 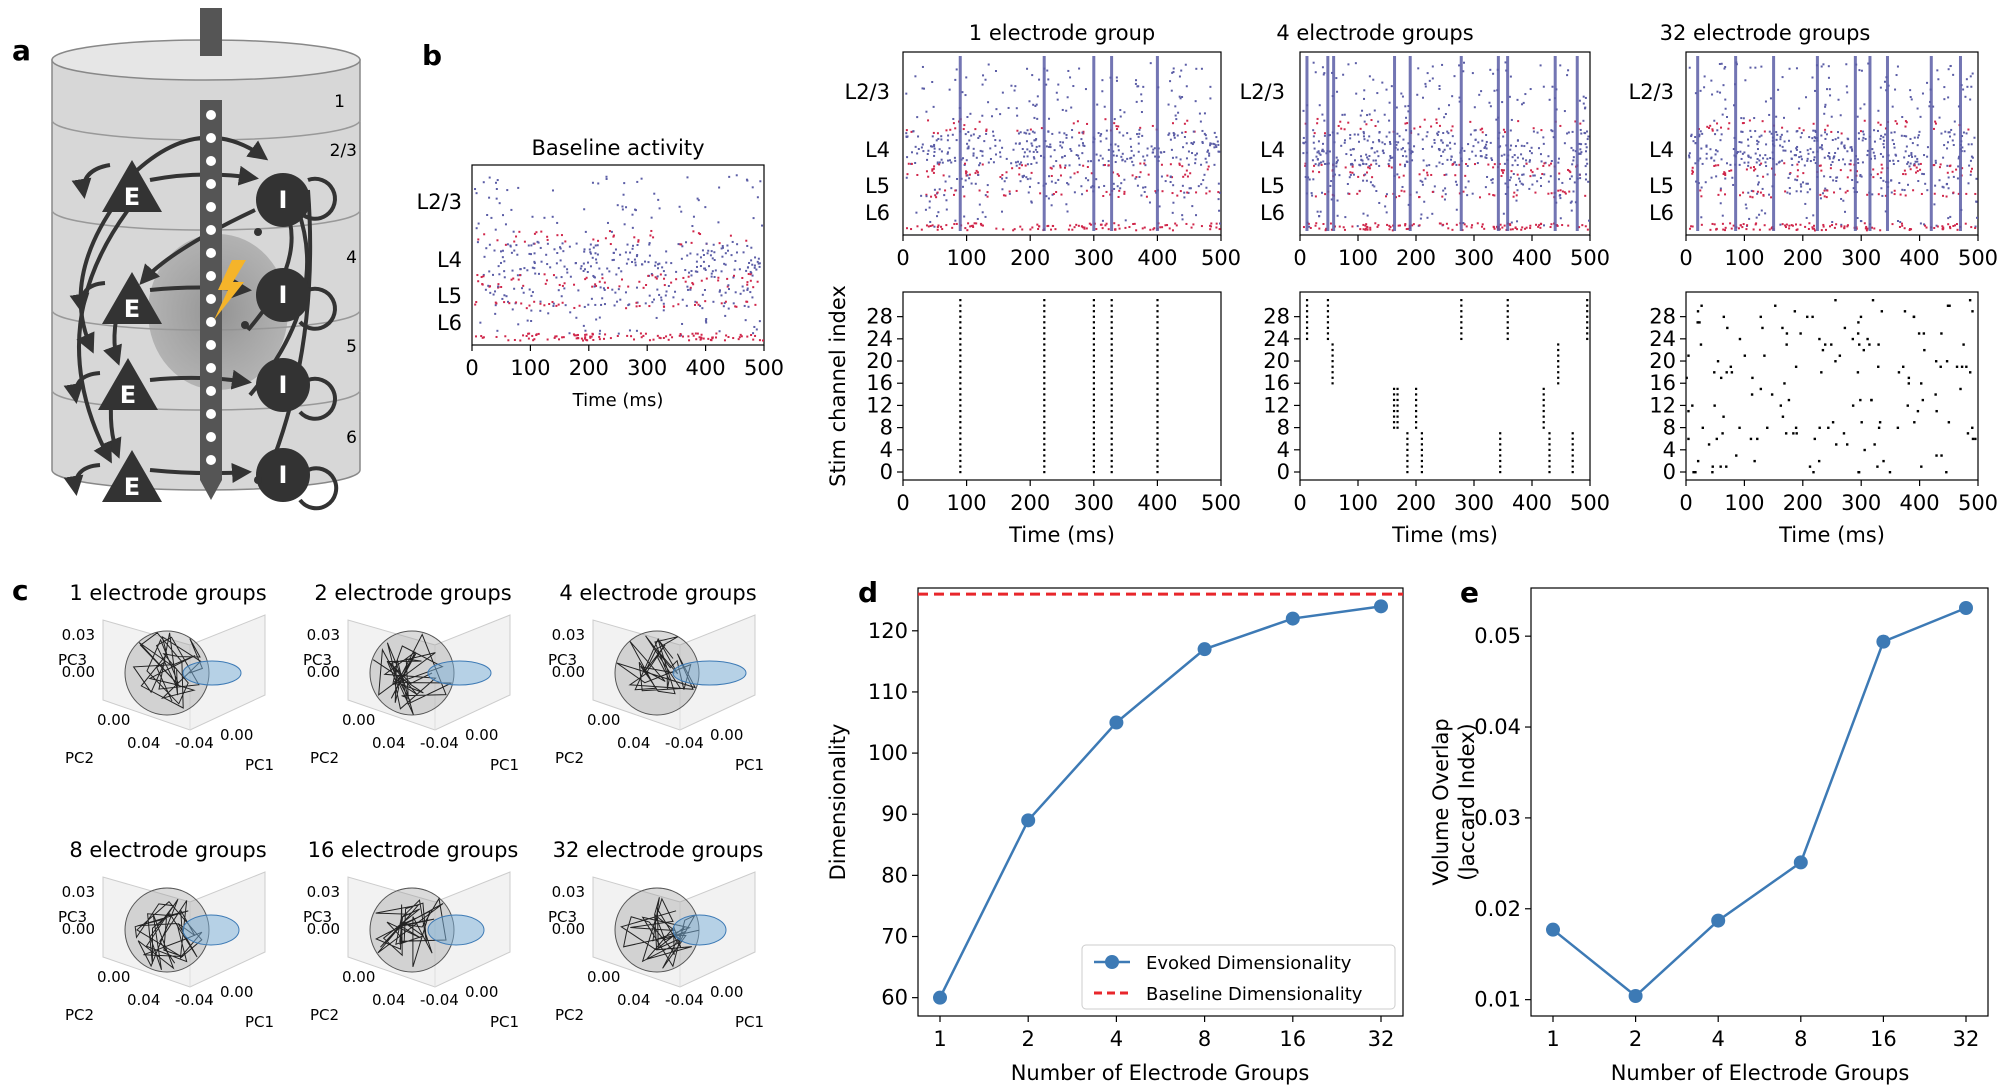 I want to click on x-tick-label: 300, so click(x=1474, y=503).